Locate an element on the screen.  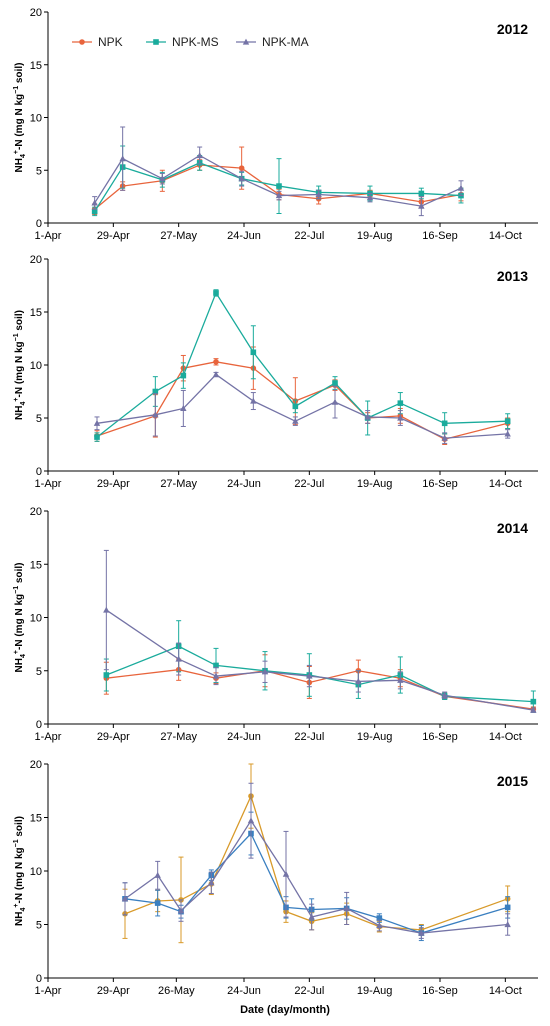
series-NPK-MS is located at coordinates (302, 365).